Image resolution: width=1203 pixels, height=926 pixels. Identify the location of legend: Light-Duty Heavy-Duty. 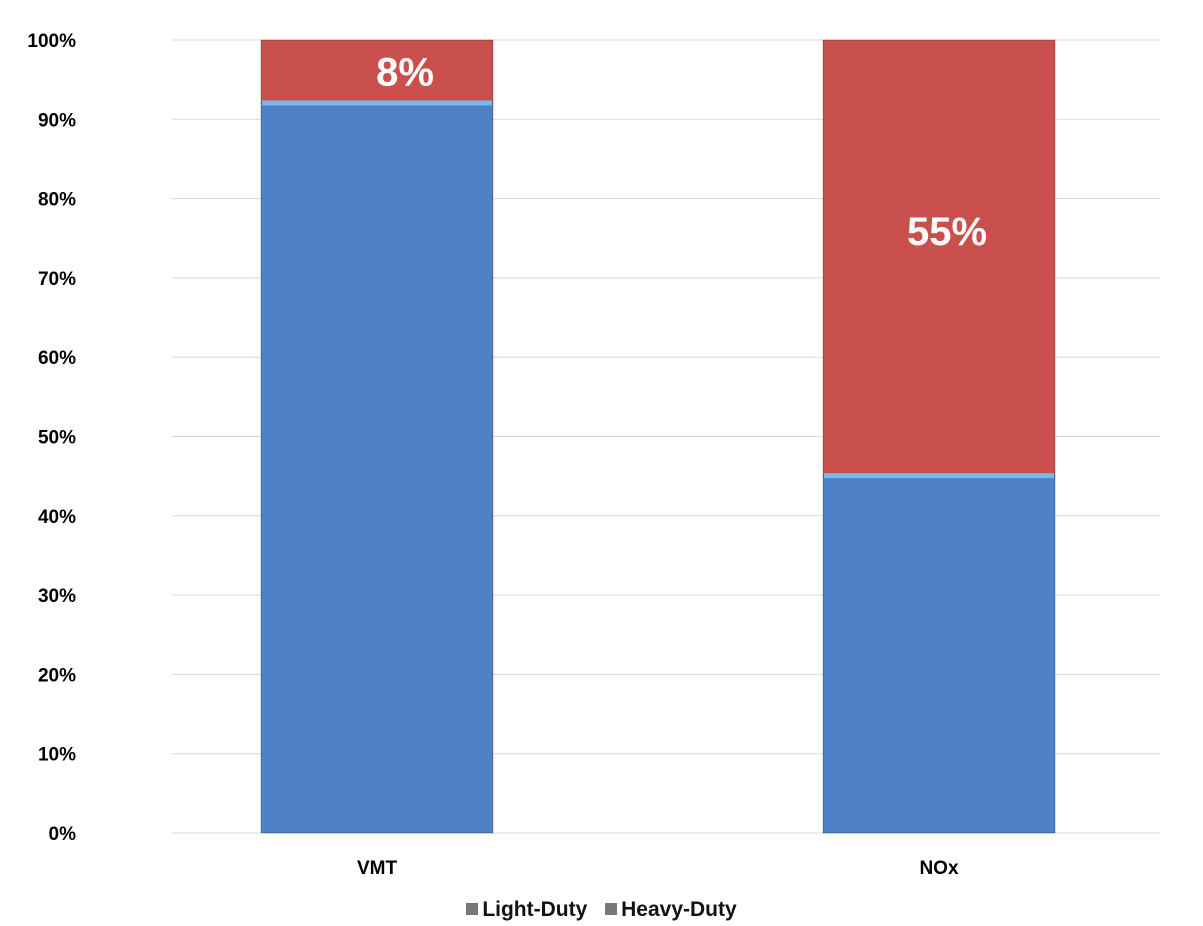
(601, 910).